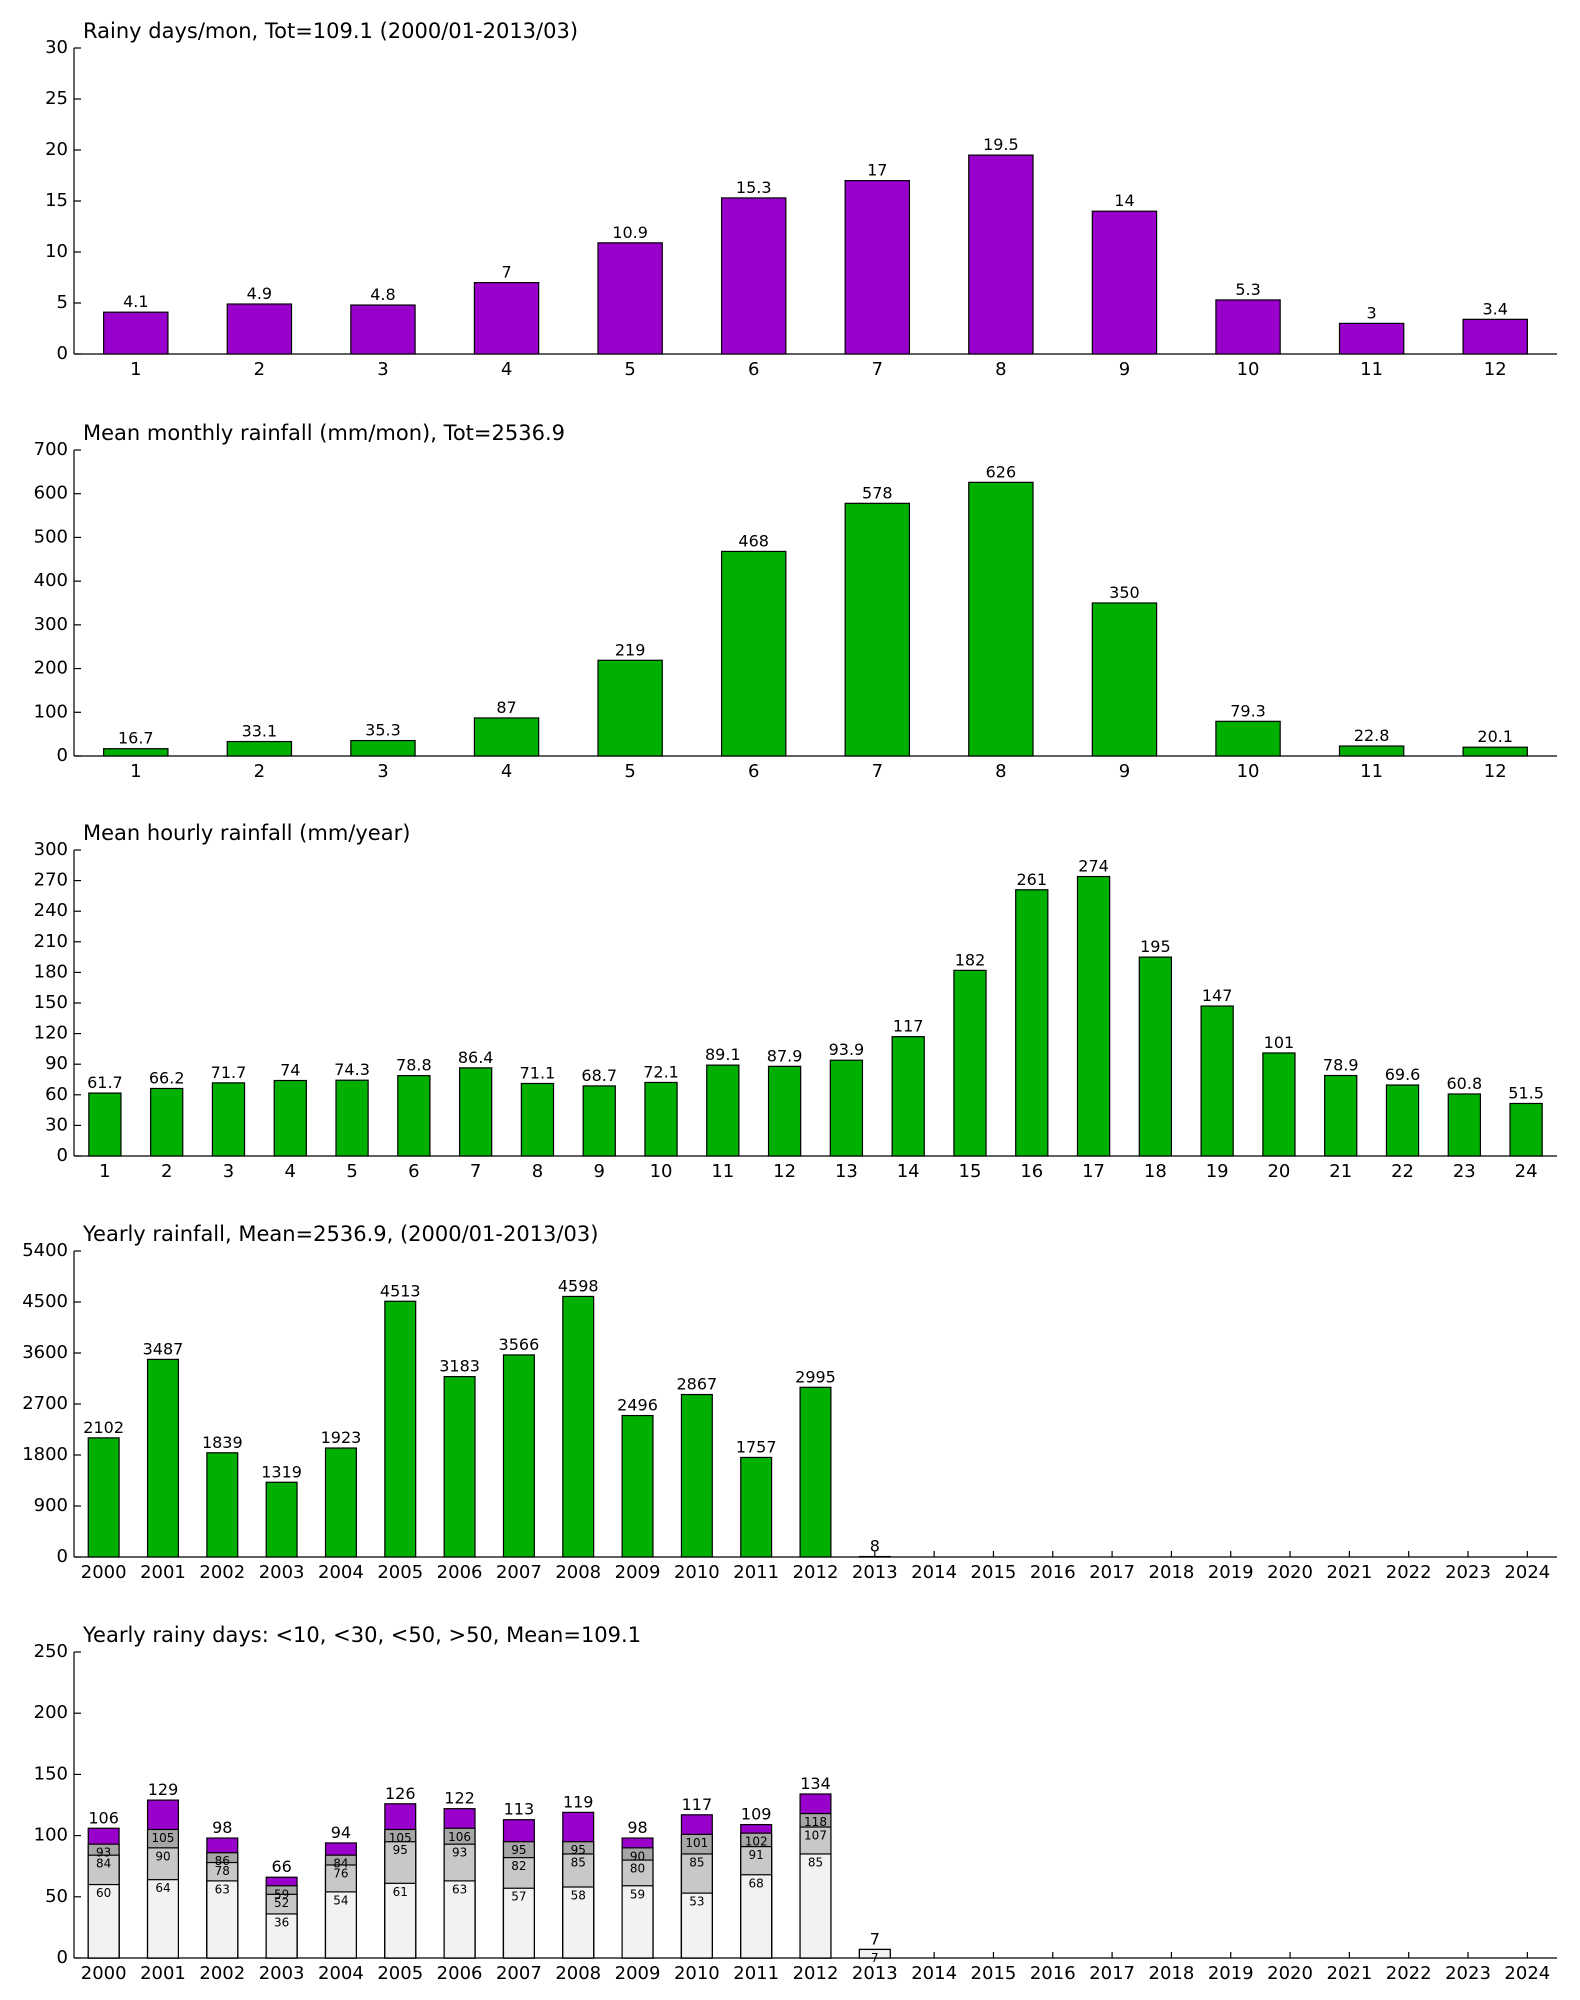 The image size is (1580, 2000). Describe the element at coordinates (754, 187) in the screenshot. I see `value-label: 15.3` at that location.